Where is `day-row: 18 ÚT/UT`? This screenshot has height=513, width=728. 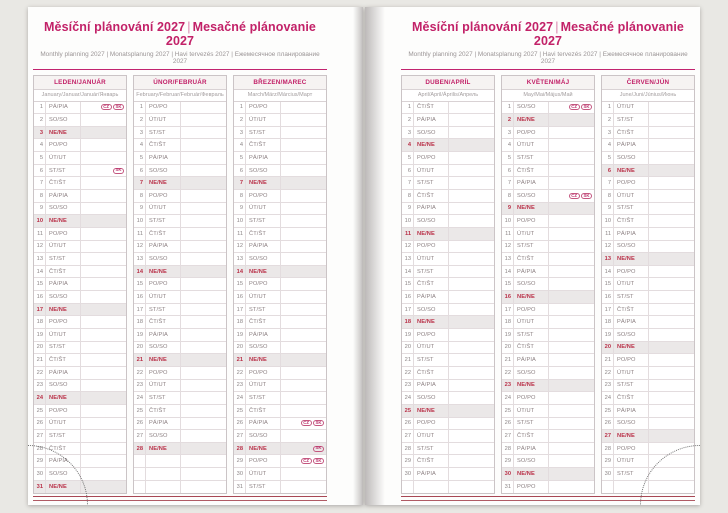
day-row: 18 ÚT/UT is located at coordinates (548, 323).